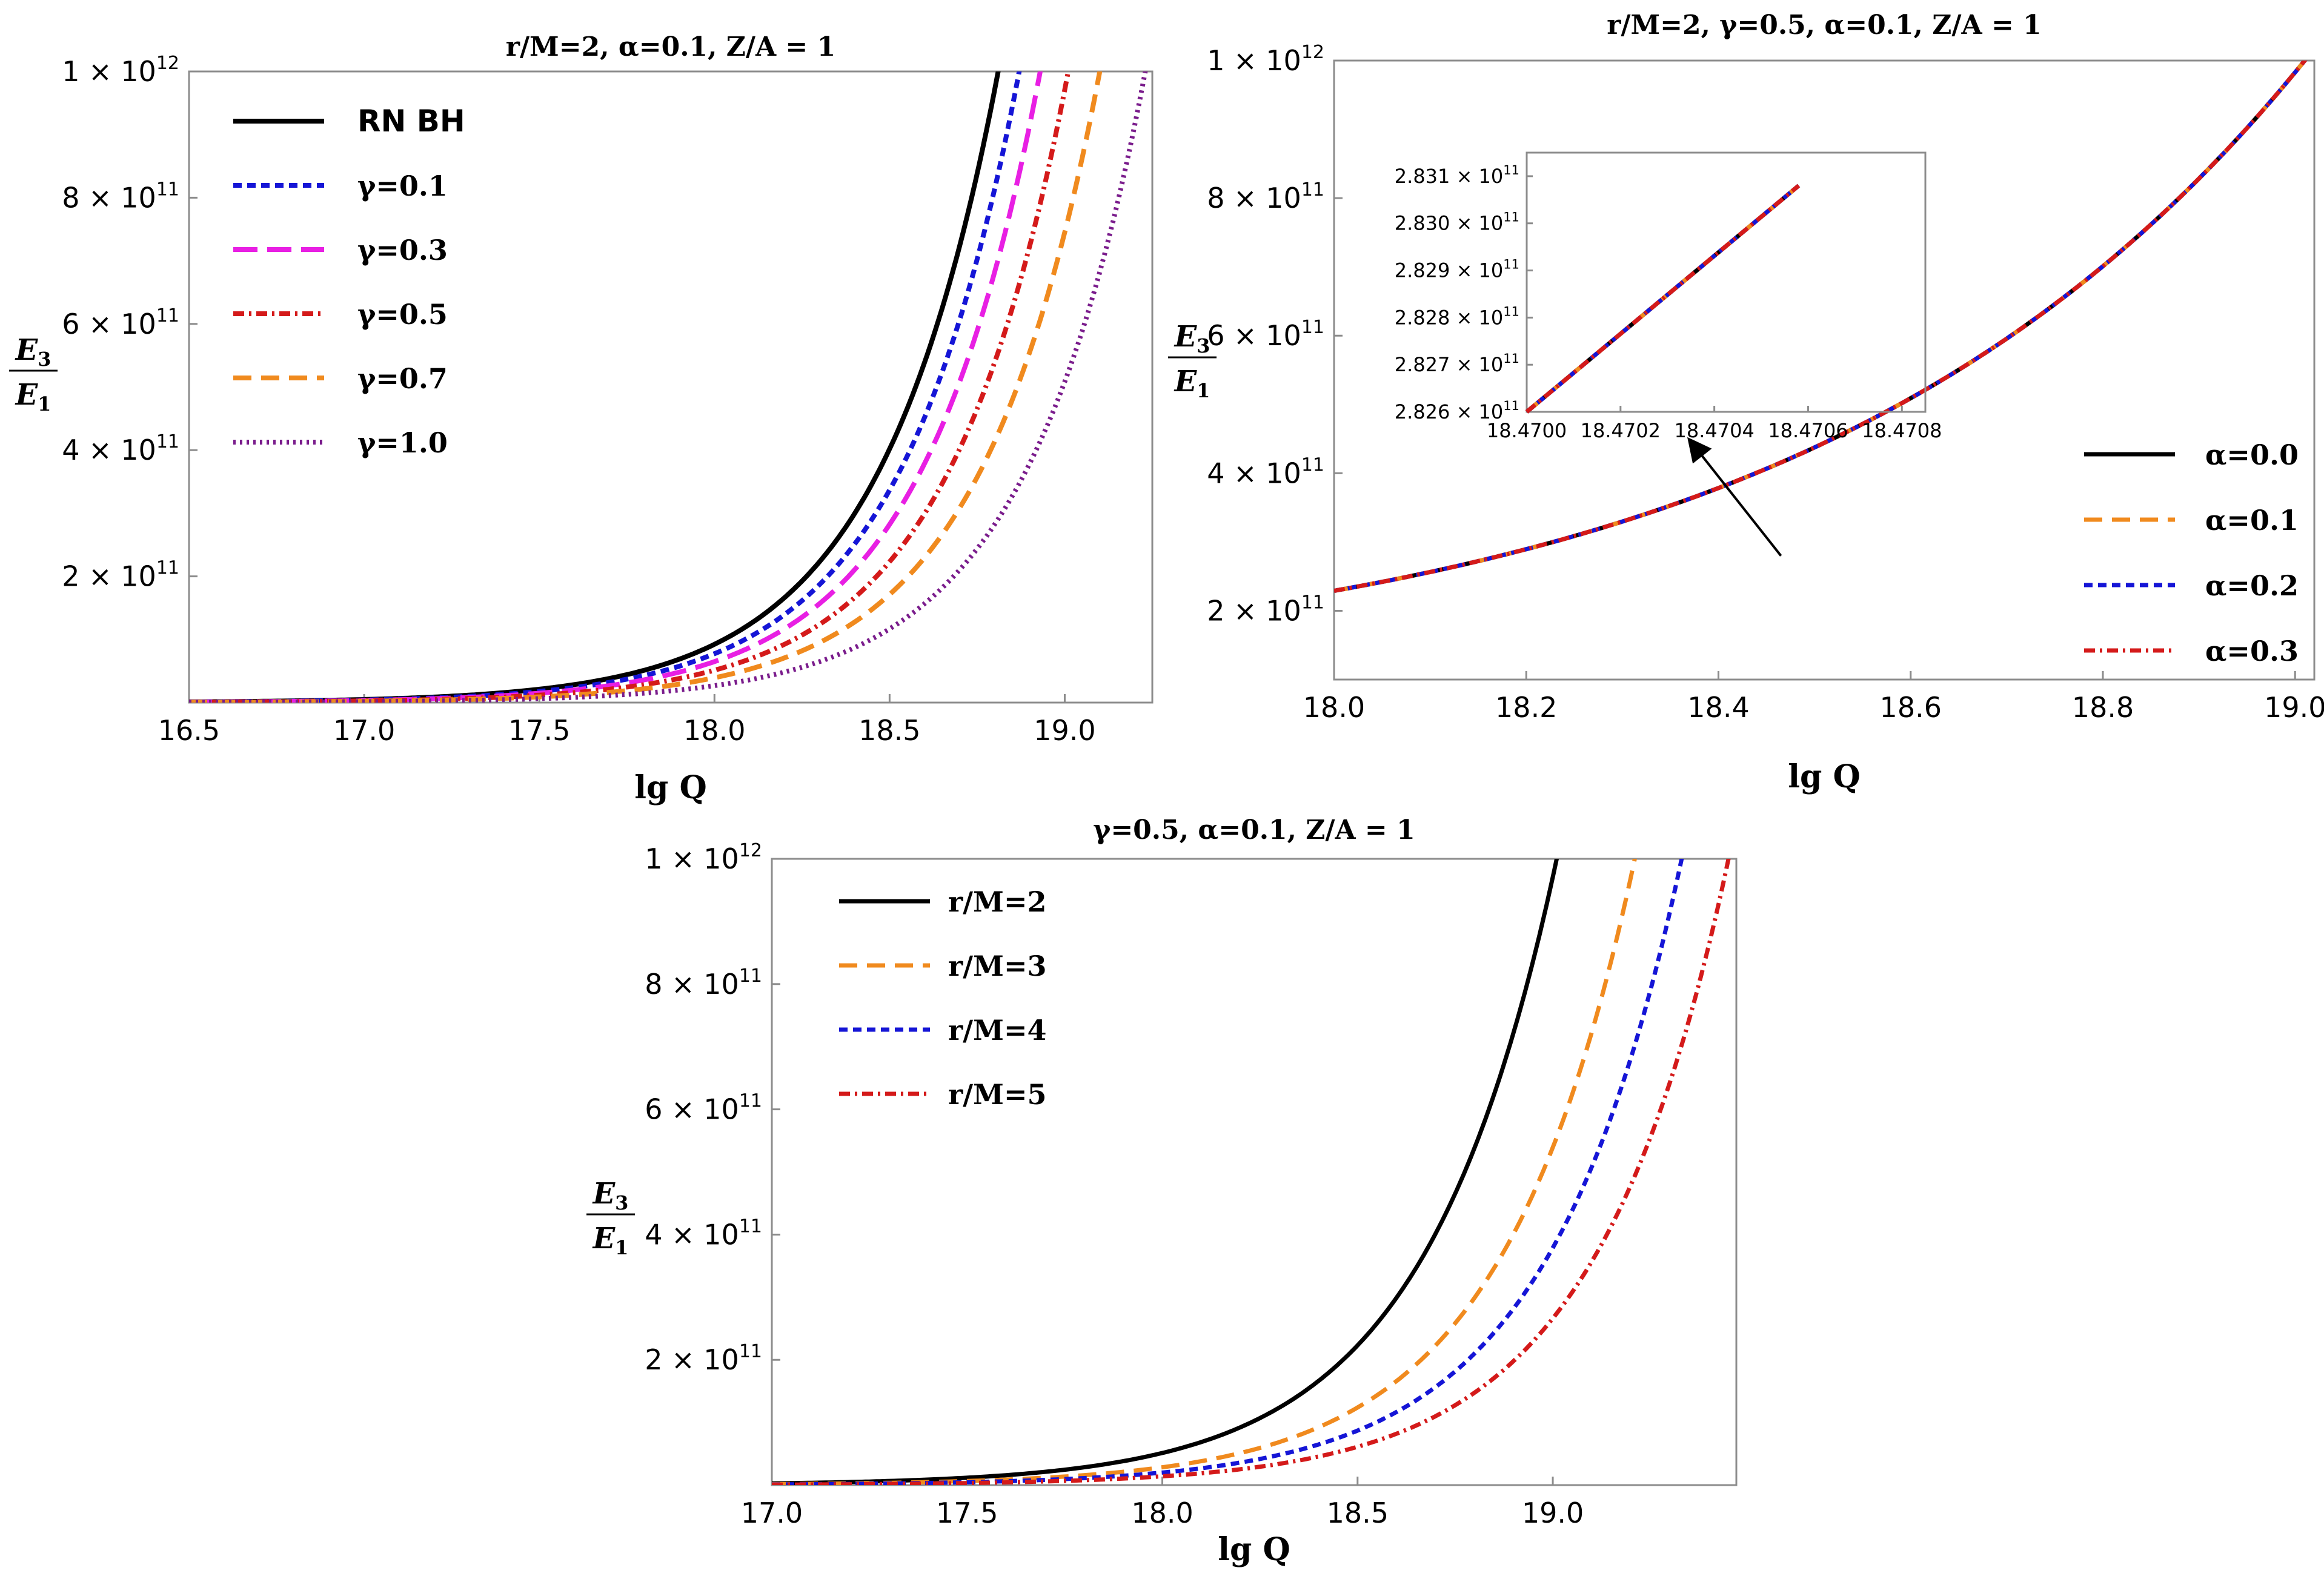 This screenshot has height=1582, width=2324. I want to click on legend-label: α=0.0, so click(2252, 455).